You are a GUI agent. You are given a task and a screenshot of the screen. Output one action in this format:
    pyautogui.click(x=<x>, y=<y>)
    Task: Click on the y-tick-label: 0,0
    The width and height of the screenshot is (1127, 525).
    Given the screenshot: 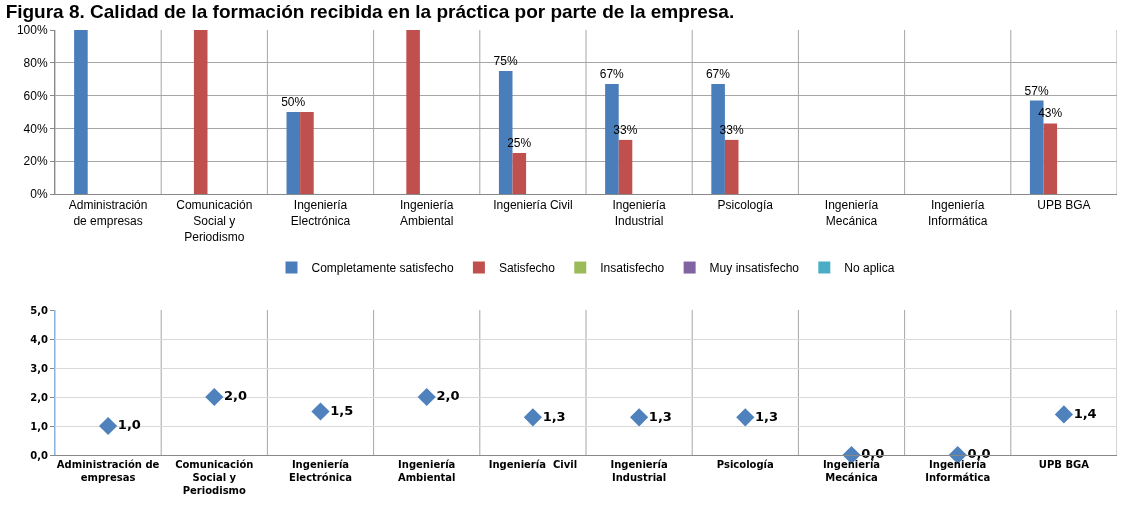 What is the action you would take?
    pyautogui.click(x=39, y=455)
    